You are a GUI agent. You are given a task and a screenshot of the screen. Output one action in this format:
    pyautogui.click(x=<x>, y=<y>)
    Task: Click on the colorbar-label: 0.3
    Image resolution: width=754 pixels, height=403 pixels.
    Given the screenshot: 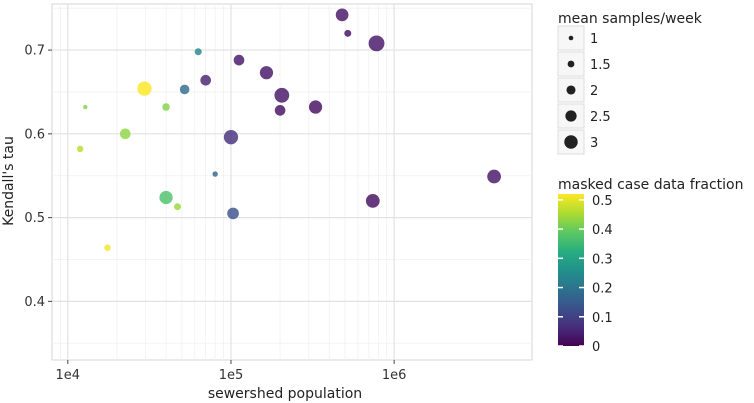 What is the action you would take?
    pyautogui.click(x=602, y=259)
    